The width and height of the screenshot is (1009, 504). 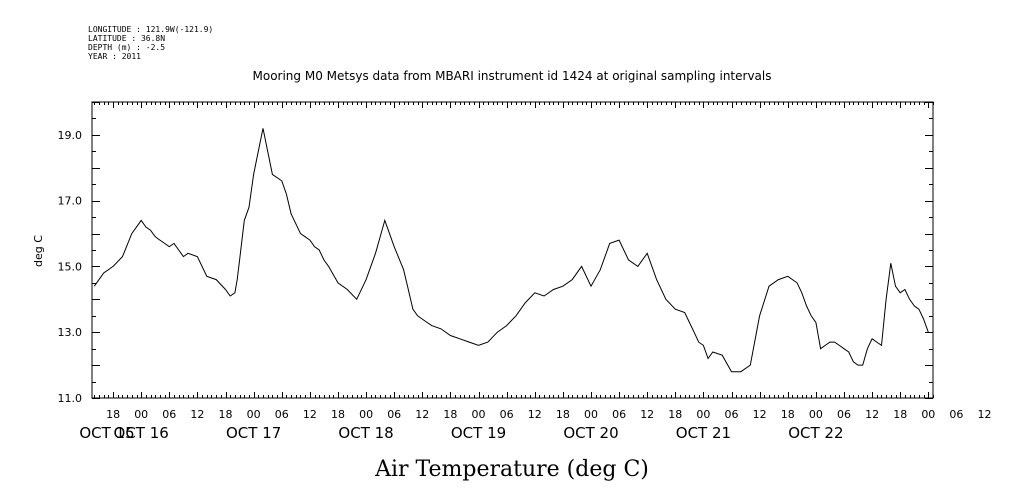 I want to click on x-date-label: OCT 15, so click(x=106, y=433).